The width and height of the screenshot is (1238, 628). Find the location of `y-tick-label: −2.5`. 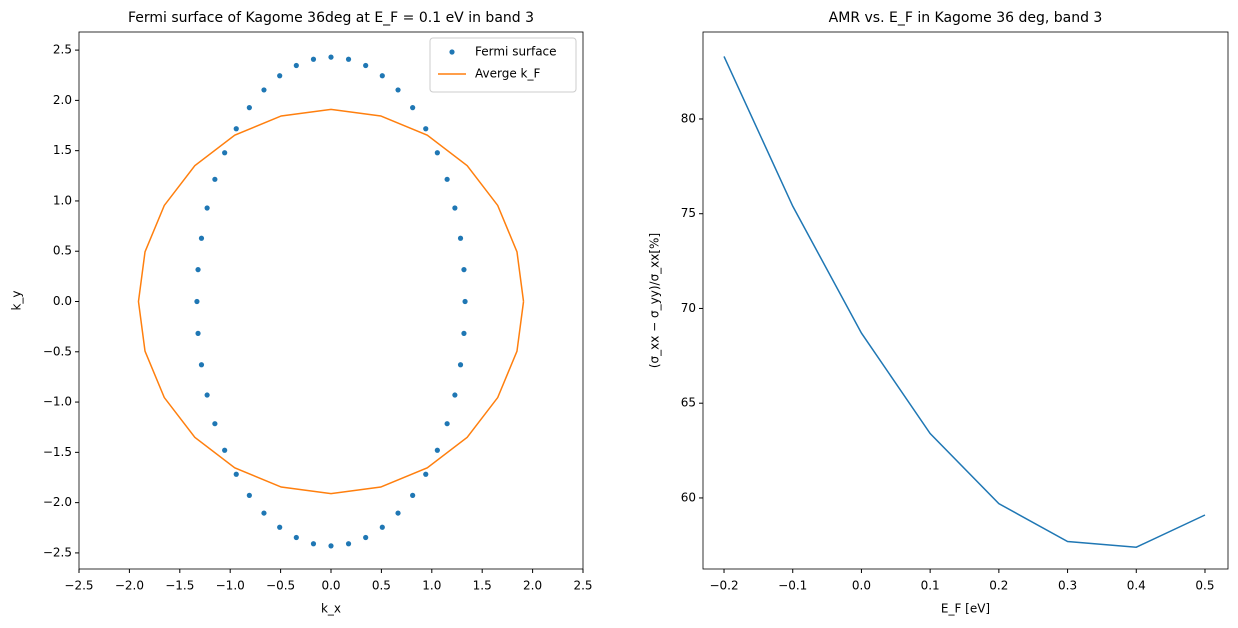

y-tick-label: −2.5 is located at coordinates (57, 552).